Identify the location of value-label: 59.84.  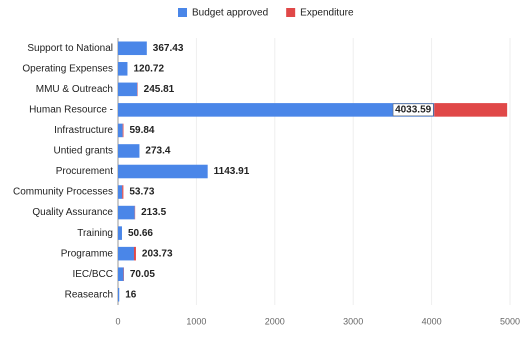
(141, 130).